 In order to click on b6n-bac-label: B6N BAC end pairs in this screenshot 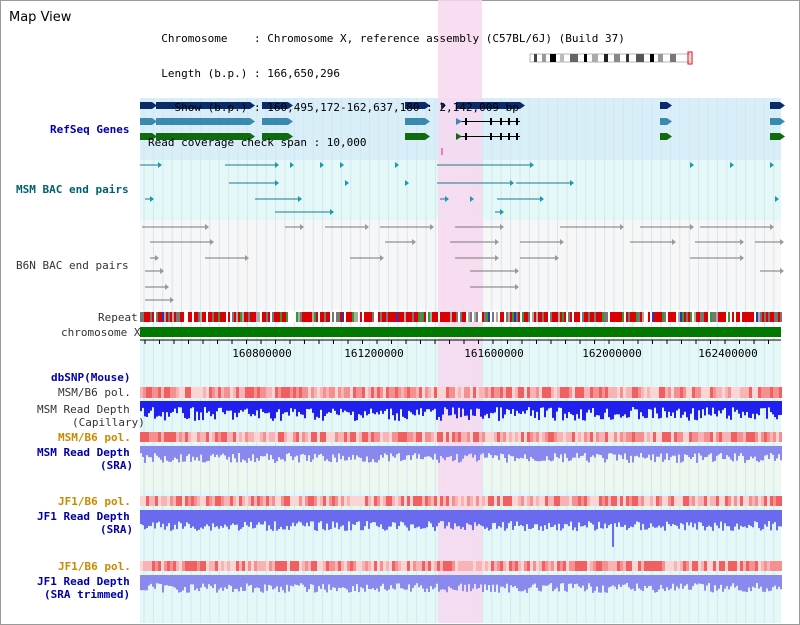, I will do `click(72, 265)`.